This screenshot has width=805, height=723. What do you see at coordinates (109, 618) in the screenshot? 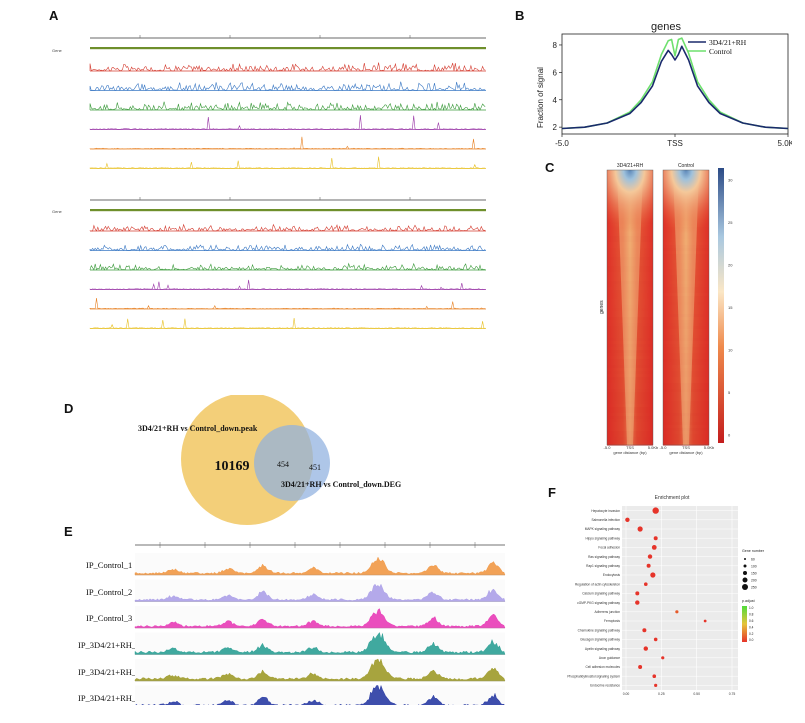
I see `track-label-control-3: IP_Control_3` at bounding box center [109, 618].